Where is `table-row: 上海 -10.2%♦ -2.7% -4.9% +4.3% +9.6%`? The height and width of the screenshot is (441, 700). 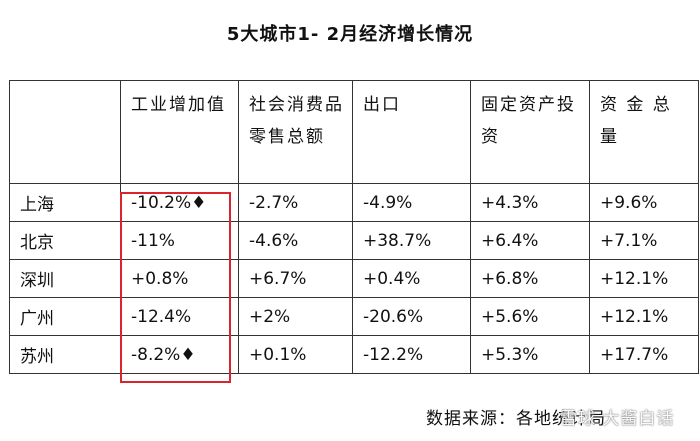
table-row: 上海 -10.2%♦ -2.7% -4.9% +4.3% +9.6% is located at coordinates (354, 202).